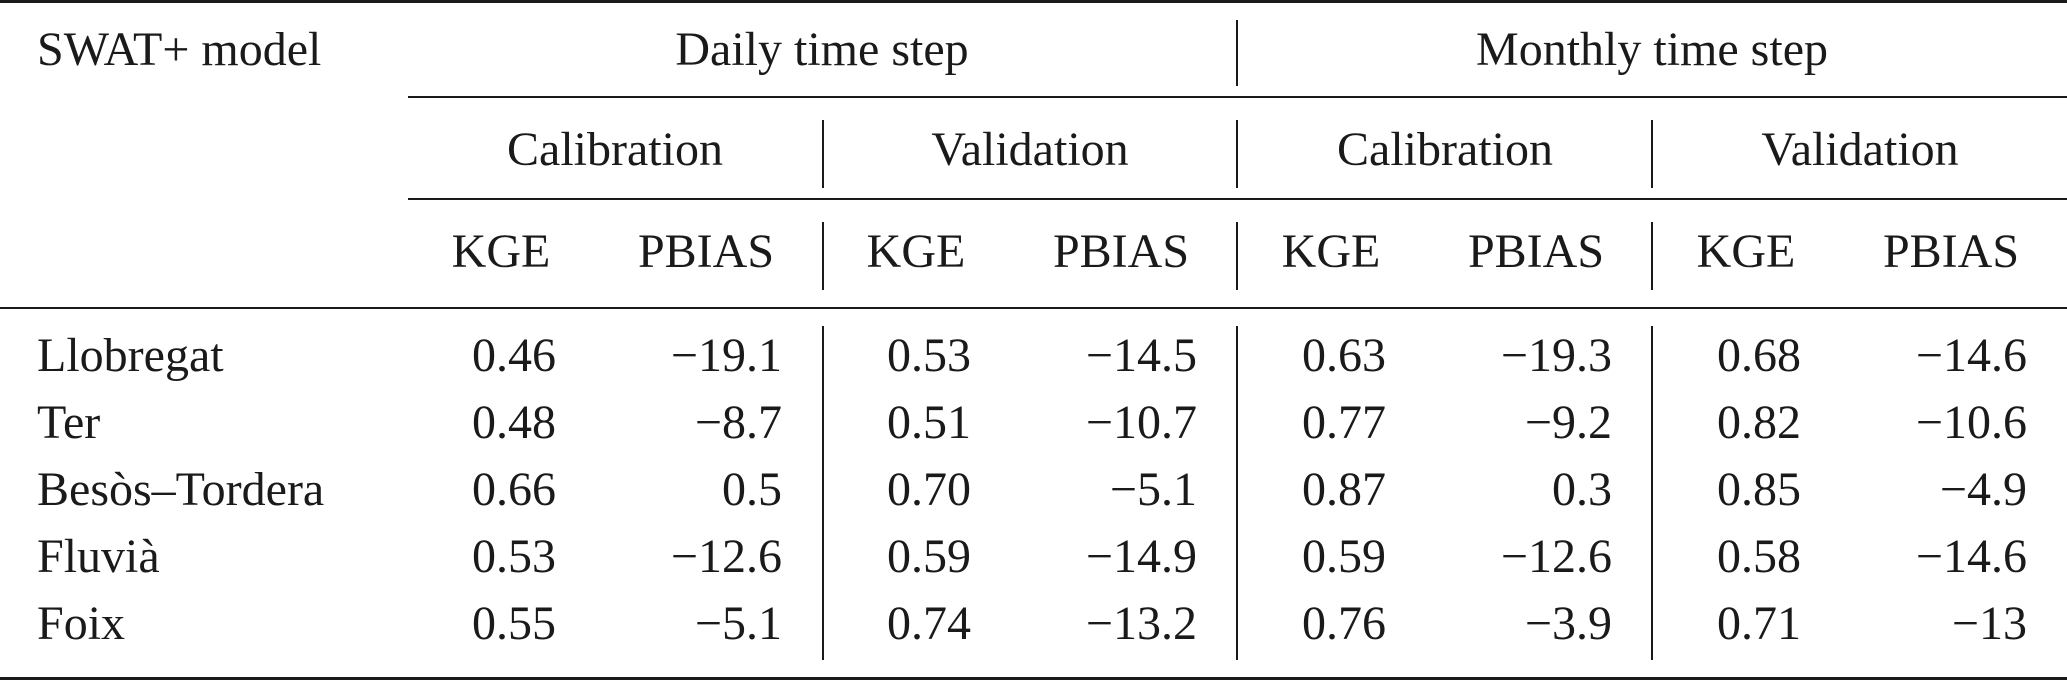  What do you see at coordinates (1759, 489) in the screenshot?
I see `cell-value: 0.85` at bounding box center [1759, 489].